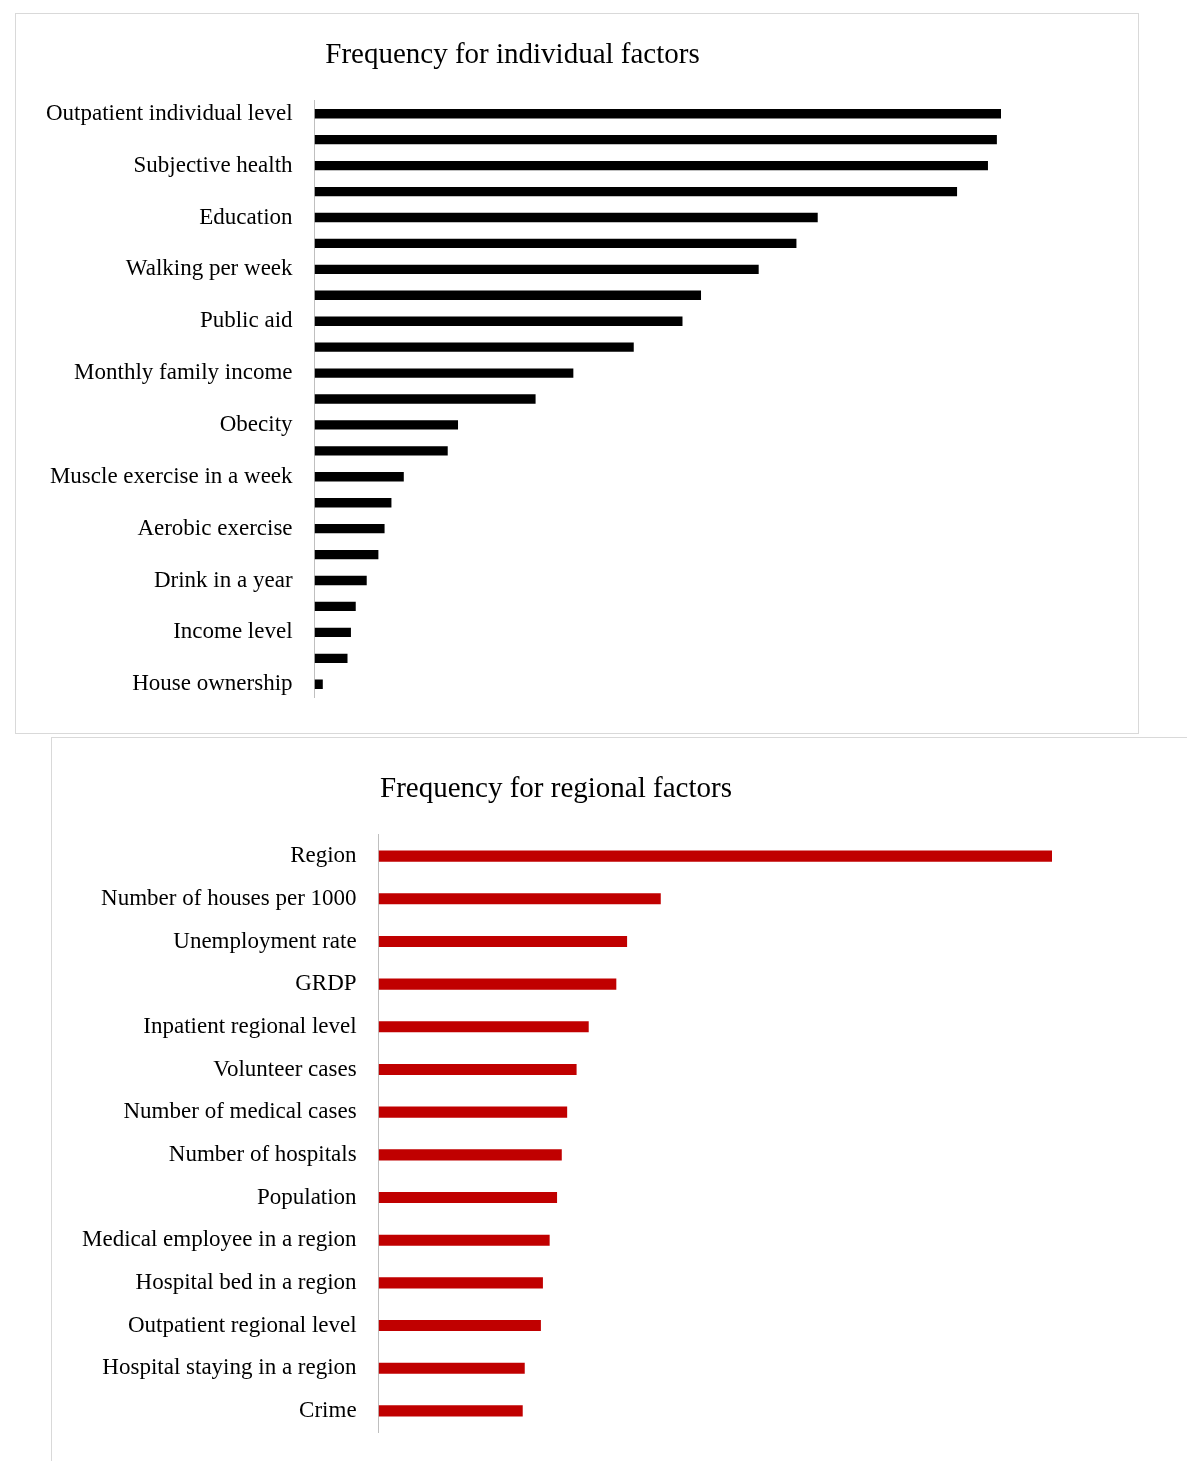  Describe the element at coordinates (285, 1068) in the screenshot. I see `y-tick-label: Volunteer cases` at that location.